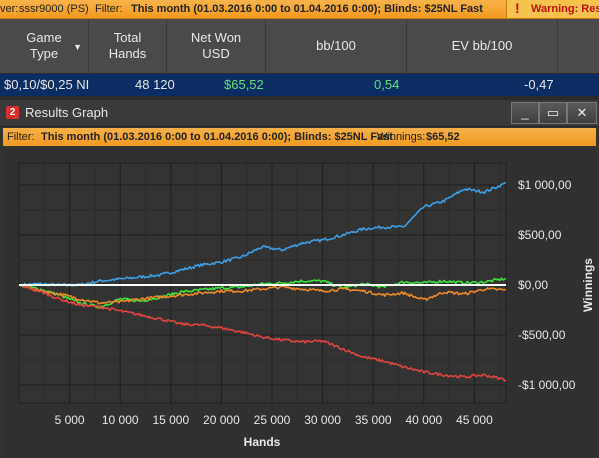  I want to click on x-tick-label: 30 000, so click(322, 420).